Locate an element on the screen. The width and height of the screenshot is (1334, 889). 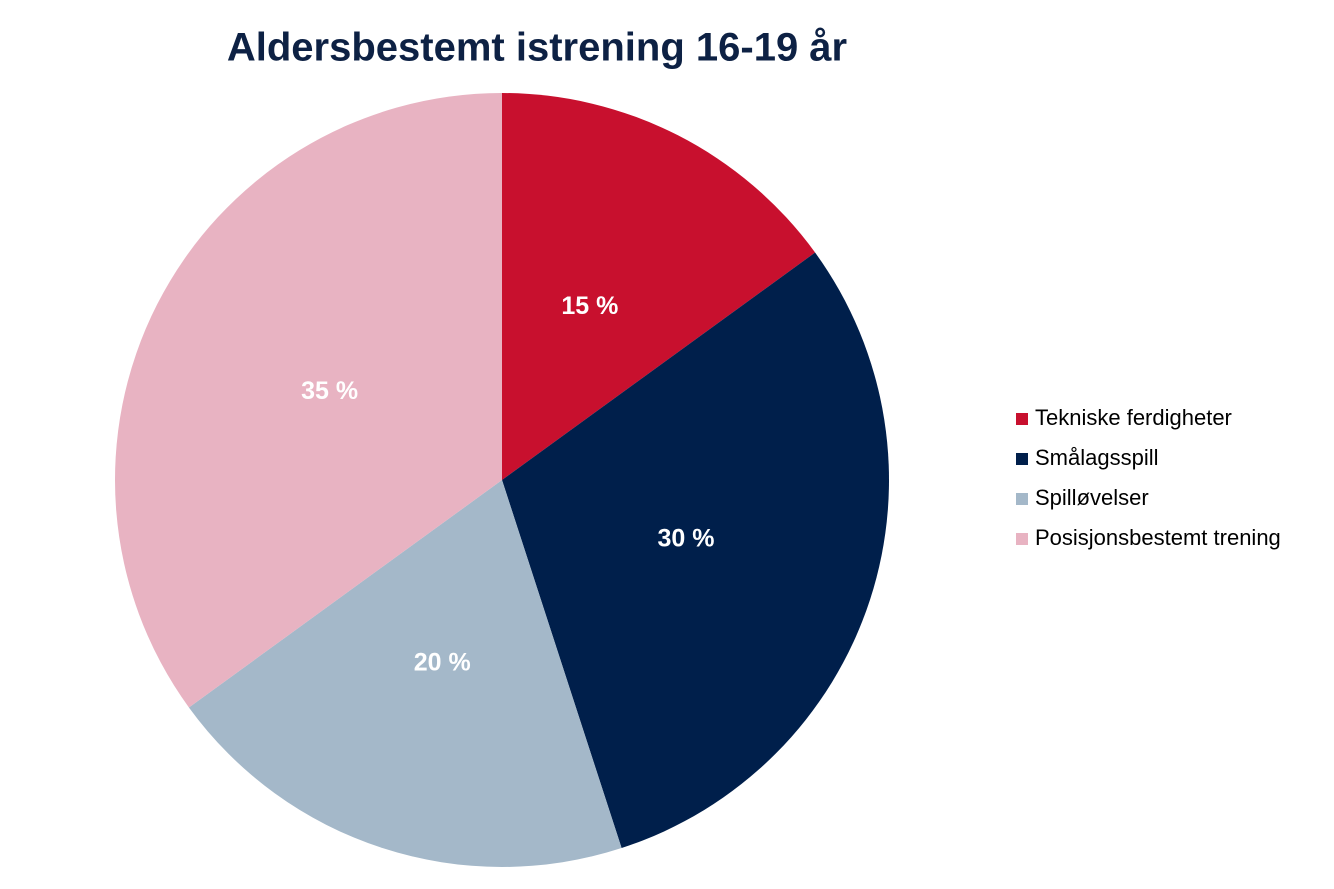
data-label: 20 % is located at coordinates (442, 663).